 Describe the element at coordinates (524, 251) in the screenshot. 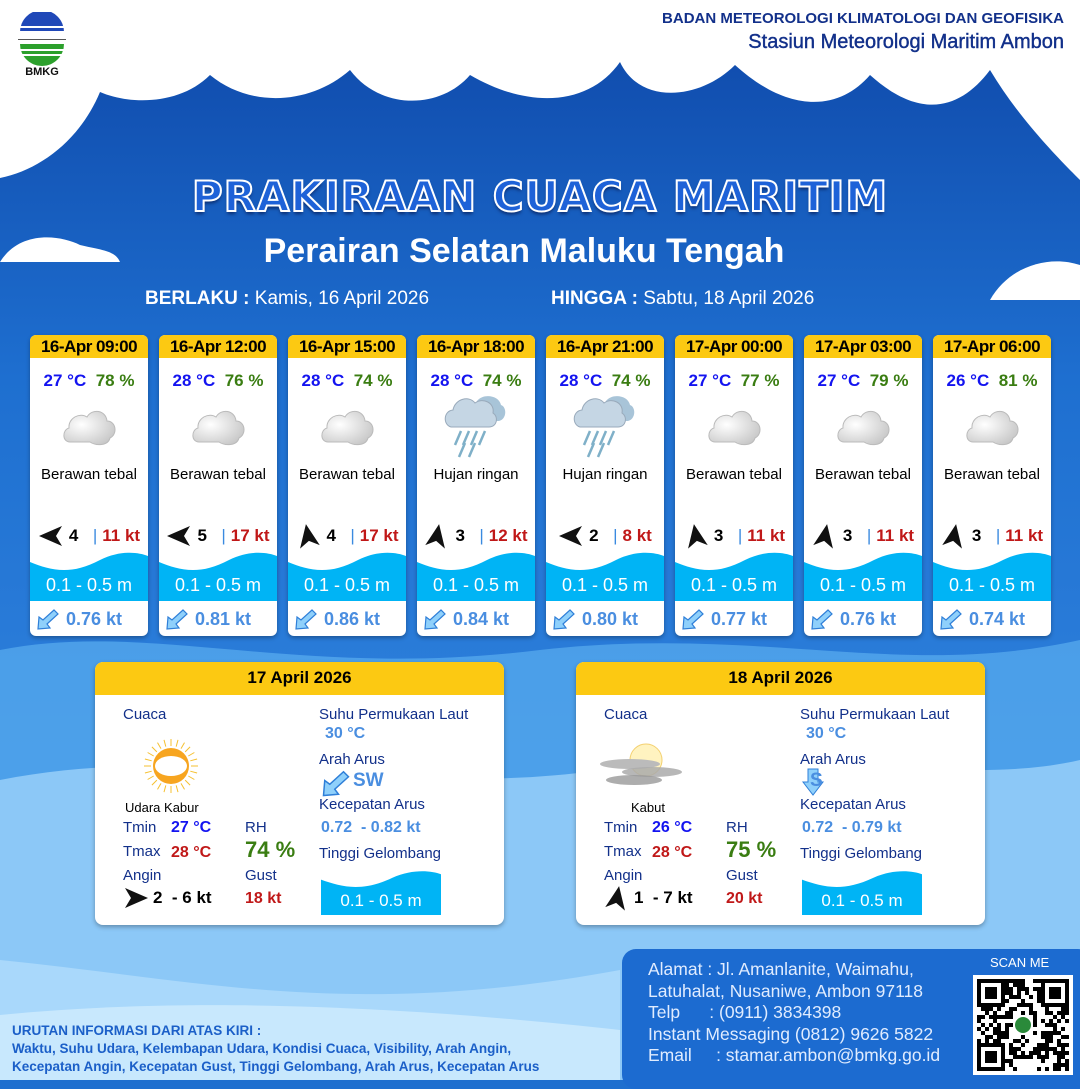

I see `page-subtitle: Perairan Selatan Maluku Tengah` at that location.